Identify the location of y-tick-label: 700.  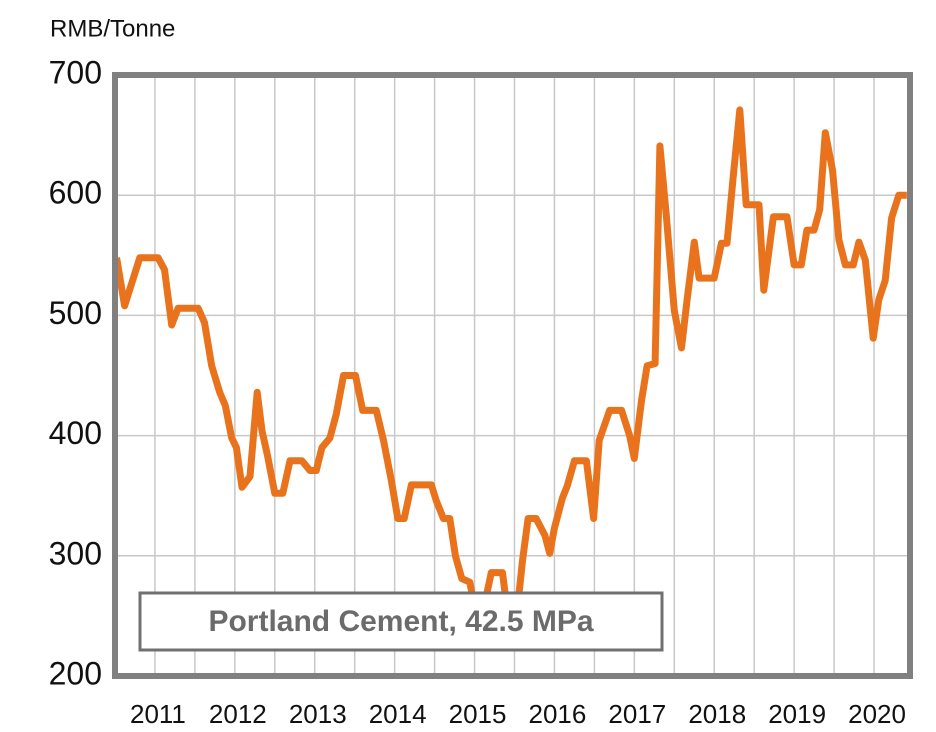
(75, 72).